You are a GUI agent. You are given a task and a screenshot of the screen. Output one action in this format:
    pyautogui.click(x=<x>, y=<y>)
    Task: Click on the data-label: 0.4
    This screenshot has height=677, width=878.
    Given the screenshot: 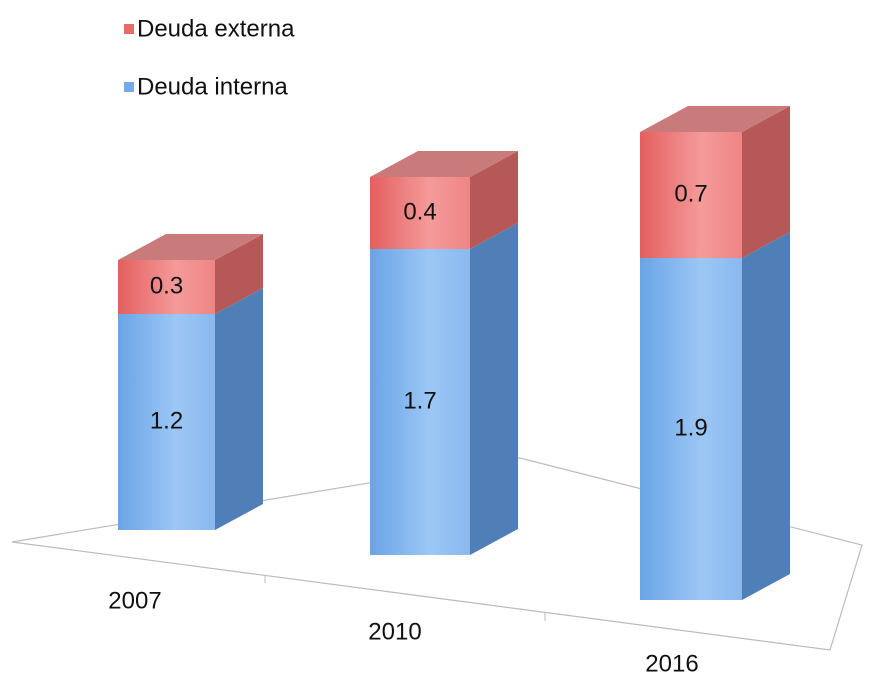 What is the action you would take?
    pyautogui.click(x=419, y=211)
    